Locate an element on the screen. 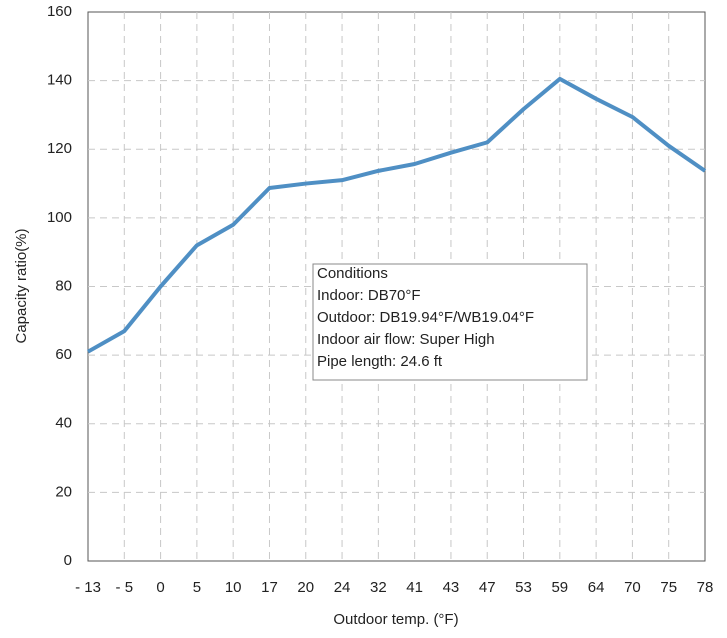 The image size is (727, 638). x-tick-label: 24 is located at coordinates (342, 587).